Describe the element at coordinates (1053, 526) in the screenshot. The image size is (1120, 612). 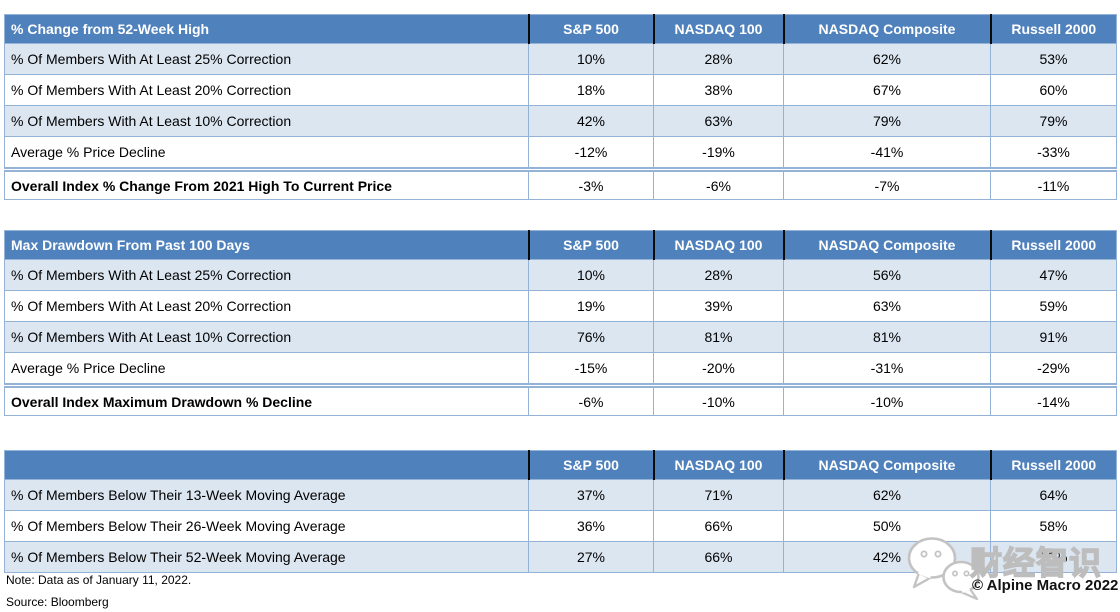
I see `cell-russell2000: 58%` at that location.